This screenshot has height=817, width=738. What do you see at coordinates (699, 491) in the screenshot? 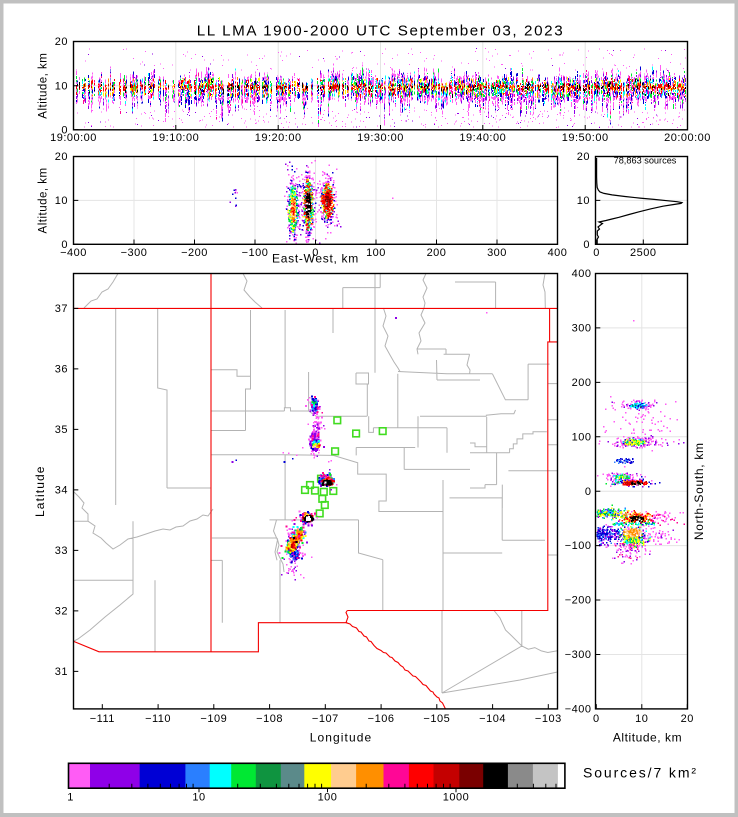
I see `svg-text: North-South, km` at bounding box center [699, 491].